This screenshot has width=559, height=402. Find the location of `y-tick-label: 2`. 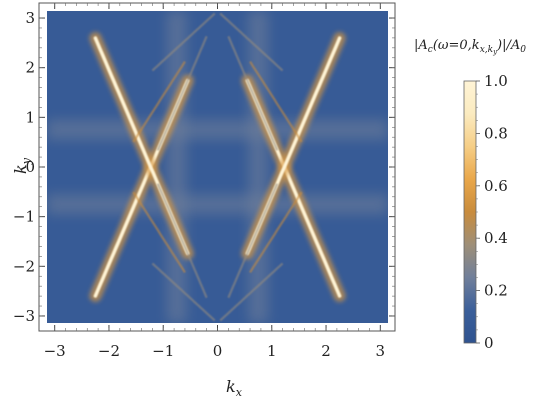

y-tick-label: 2 is located at coordinates (30, 68).